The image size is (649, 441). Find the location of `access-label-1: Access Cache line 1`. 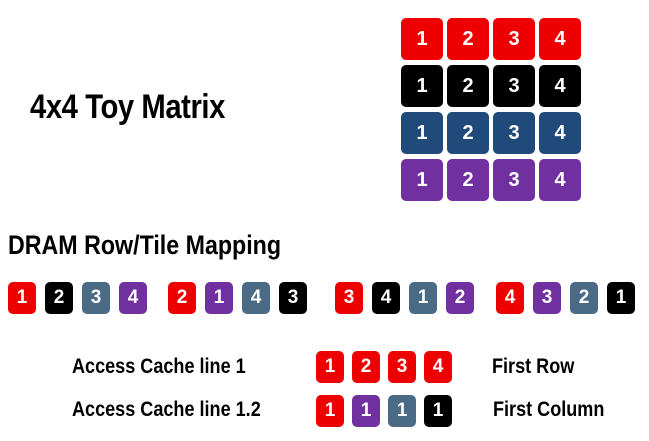

access-label-1: Access Cache line 1 is located at coordinates (159, 366).